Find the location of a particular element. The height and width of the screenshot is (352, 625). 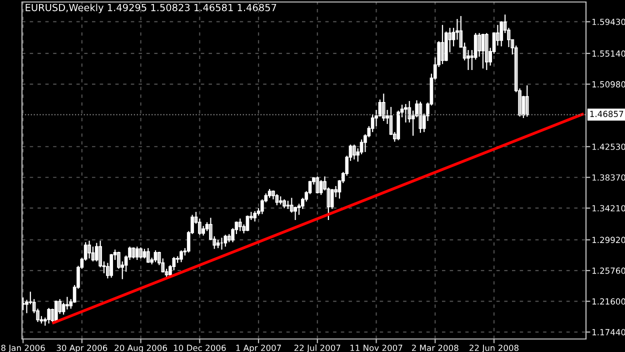

y-tick-label: 1.34210 is located at coordinates (608, 208).